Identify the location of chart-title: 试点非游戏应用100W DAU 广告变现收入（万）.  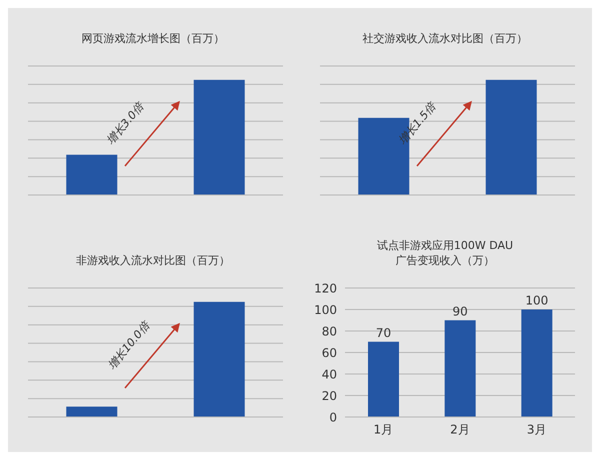
(445, 253).